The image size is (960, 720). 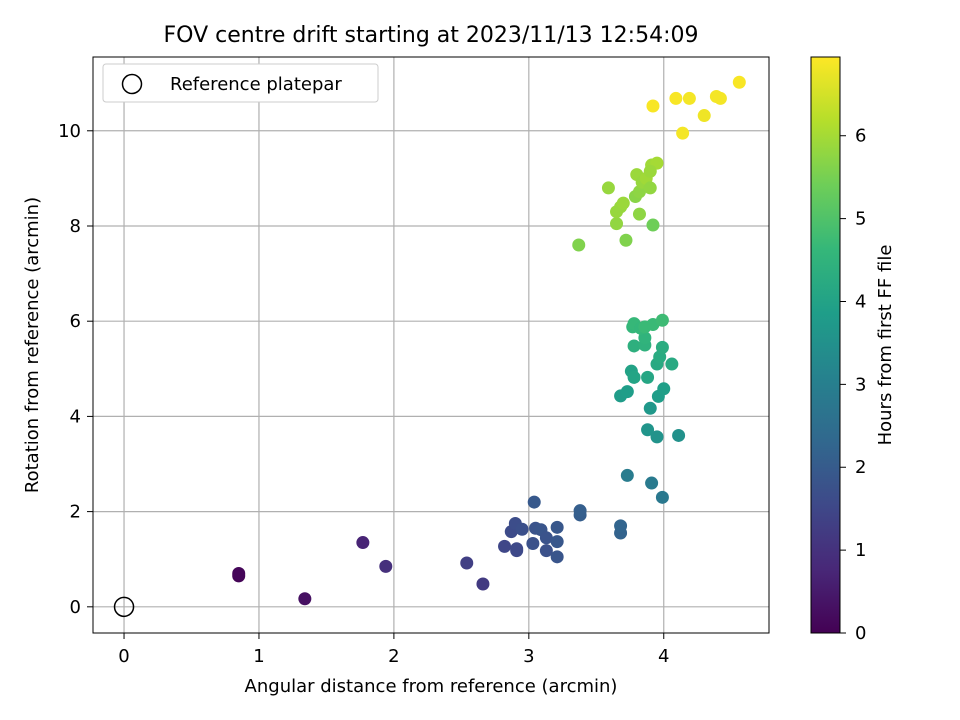 I want to click on x-axis-ticks: 0 1 2 3 4, so click(x=393, y=650).